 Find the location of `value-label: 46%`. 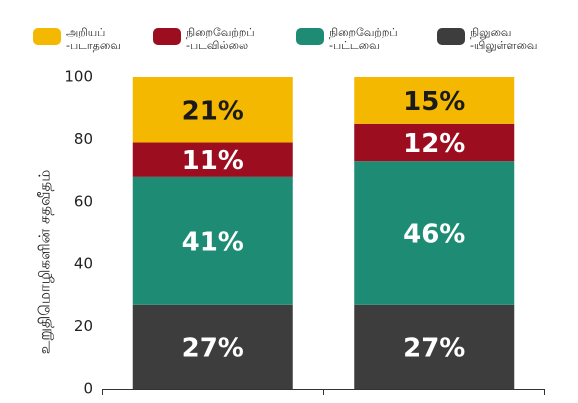

value-label: 46% is located at coordinates (434, 235).